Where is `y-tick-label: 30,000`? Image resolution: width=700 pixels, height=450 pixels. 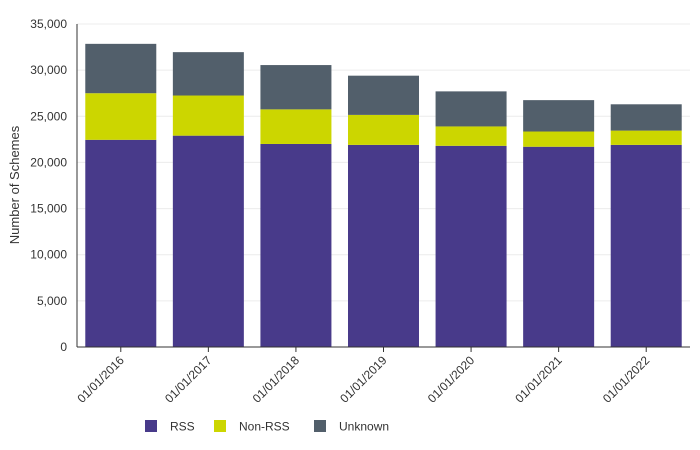
y-tick-label: 30,000 is located at coordinates (48, 70).